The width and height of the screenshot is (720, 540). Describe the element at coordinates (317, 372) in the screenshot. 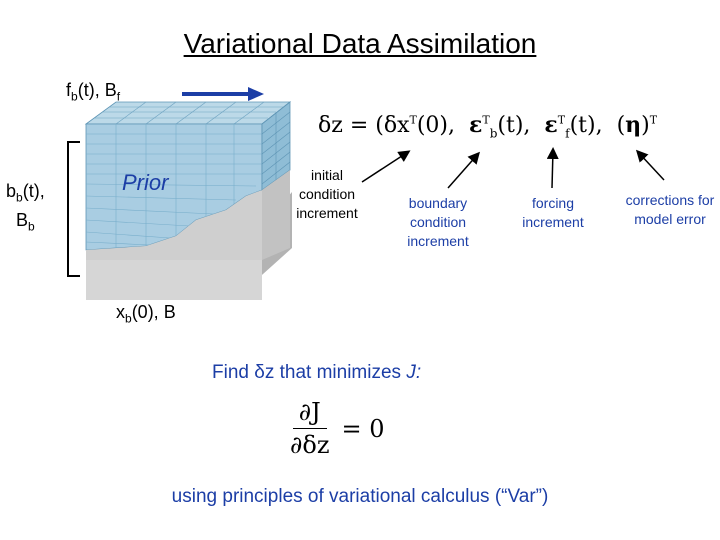

I see `find-statement: Find δz that minimizes J:` at that location.